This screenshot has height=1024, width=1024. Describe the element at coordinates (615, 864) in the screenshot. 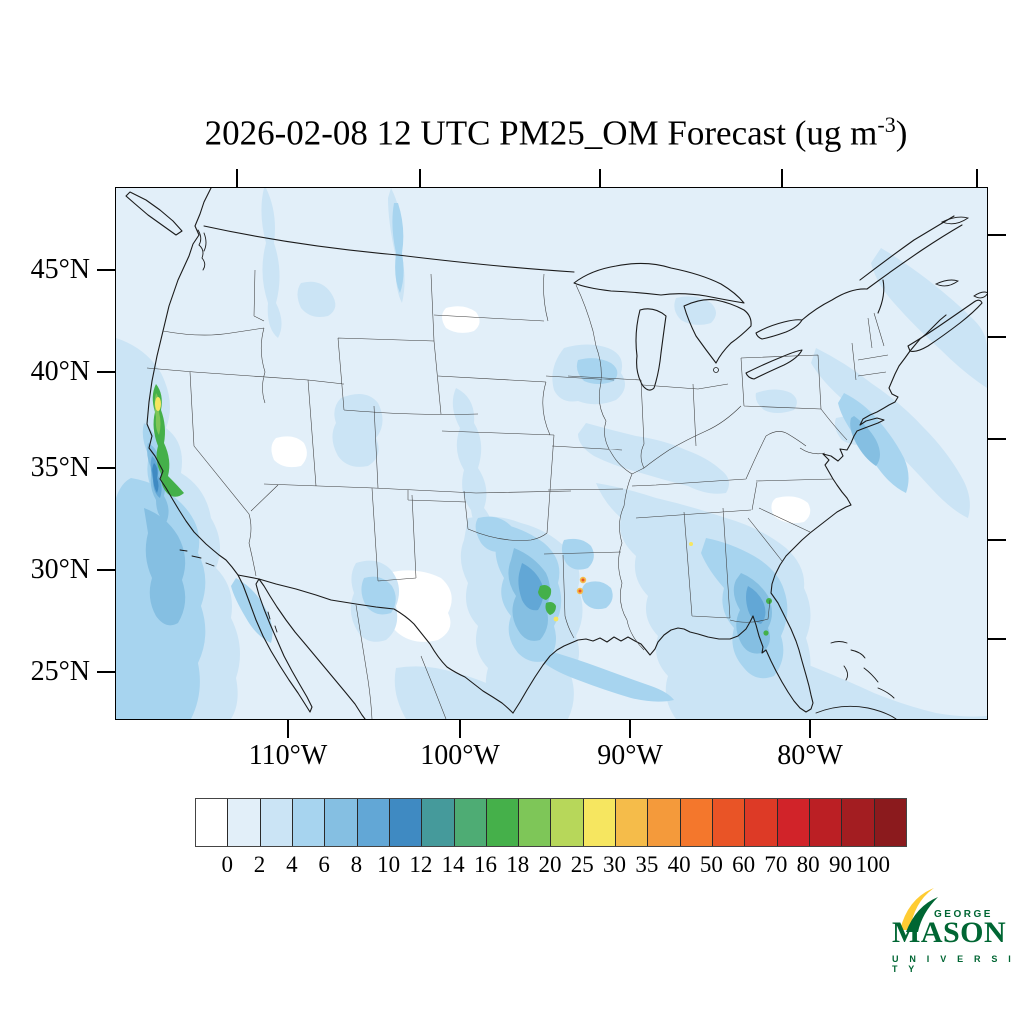

I see `colorbar-tick-label: 30` at that location.